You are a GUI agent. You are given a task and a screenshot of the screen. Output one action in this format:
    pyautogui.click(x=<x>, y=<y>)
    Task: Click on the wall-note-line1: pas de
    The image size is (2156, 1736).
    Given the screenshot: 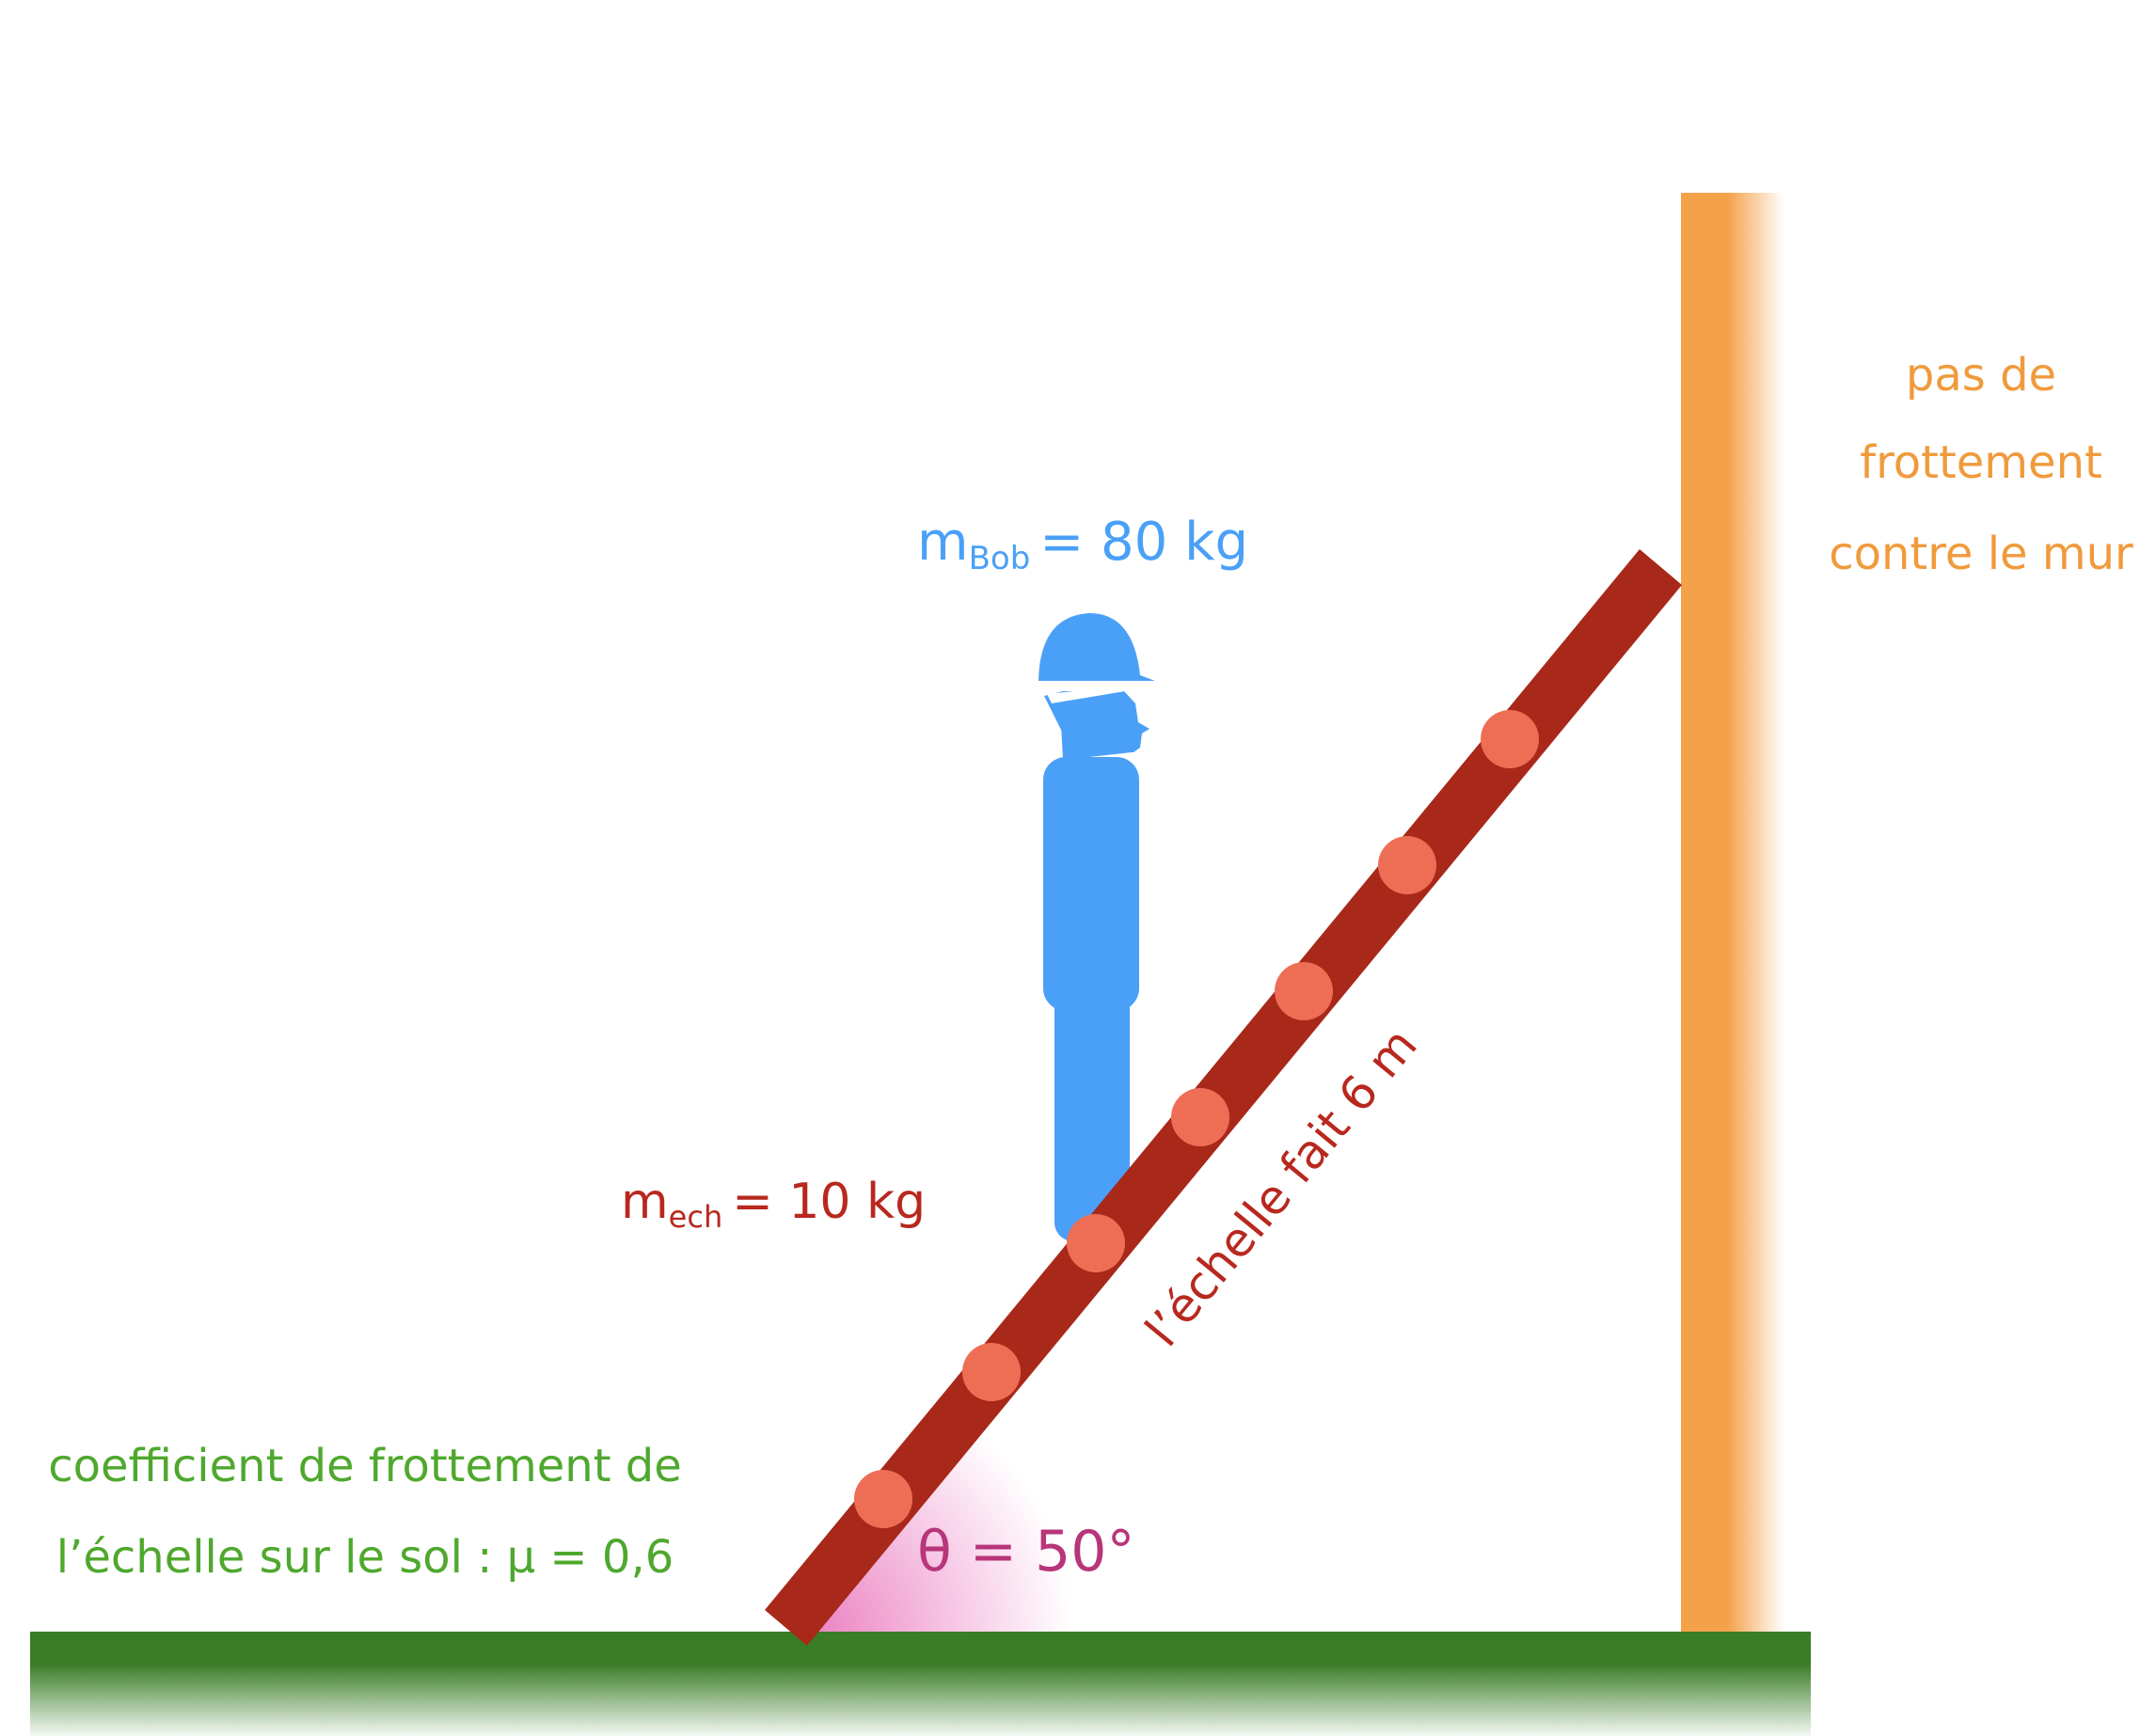 What is the action you would take?
    pyautogui.click(x=1981, y=376)
    